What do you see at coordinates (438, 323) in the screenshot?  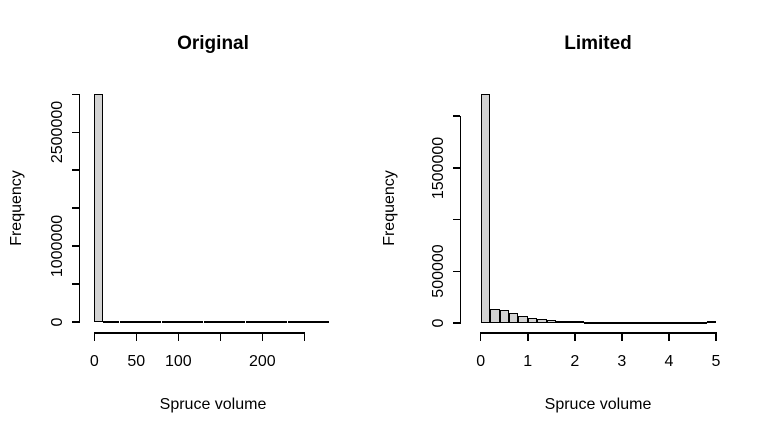 I see `y-tick-label: 0` at bounding box center [438, 323].